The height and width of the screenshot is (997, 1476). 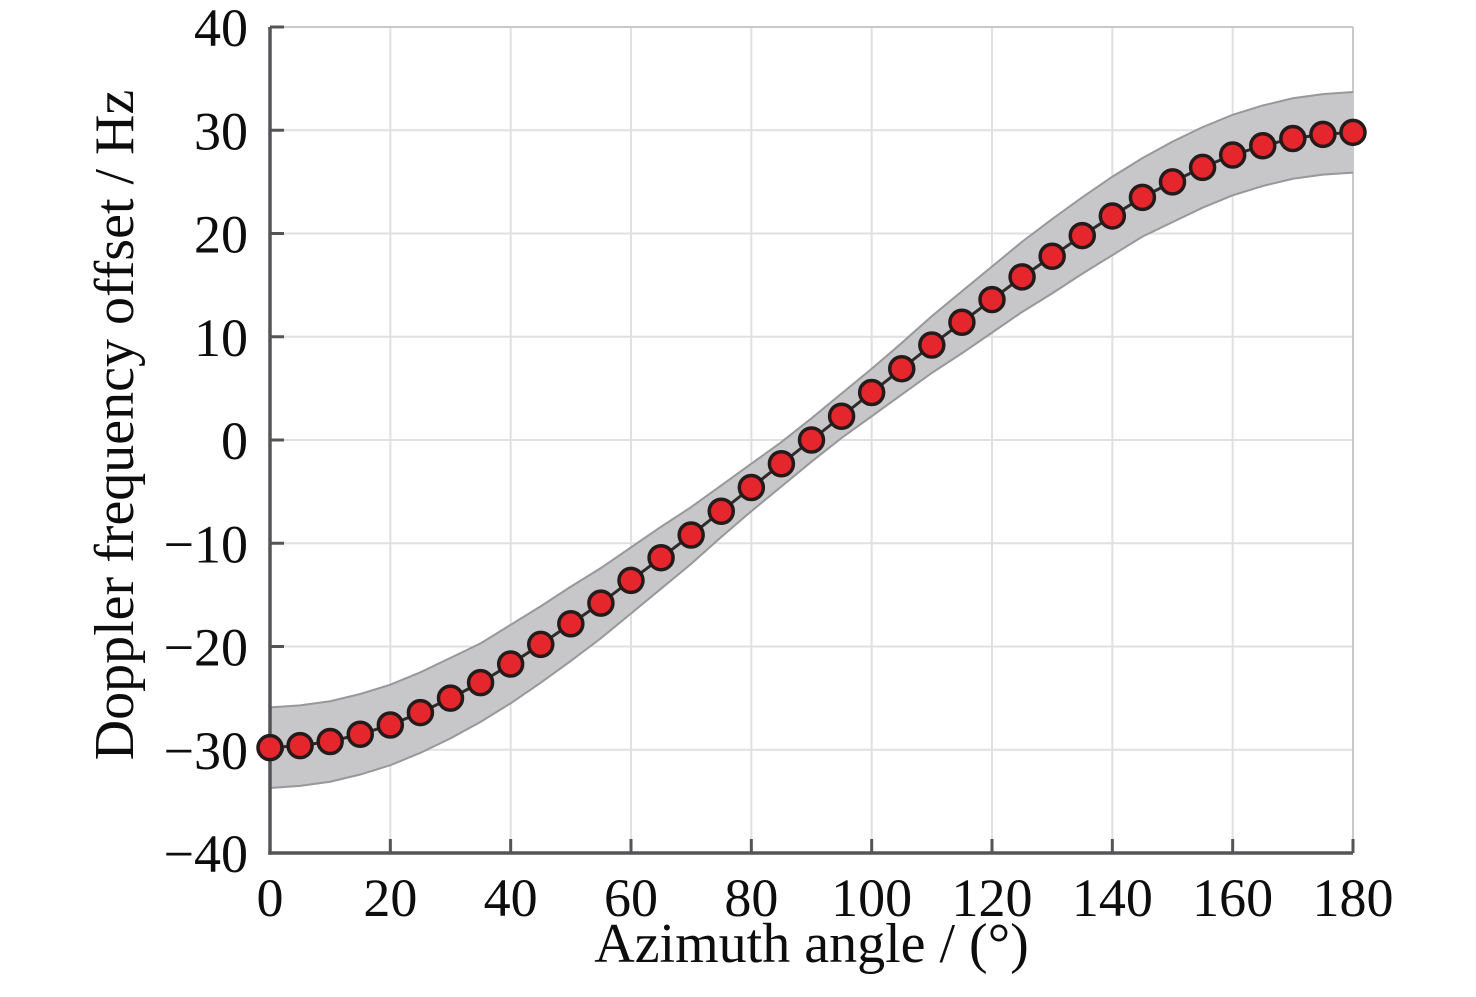 I want to click on y-tick-label: 20, so click(x=221, y=235).